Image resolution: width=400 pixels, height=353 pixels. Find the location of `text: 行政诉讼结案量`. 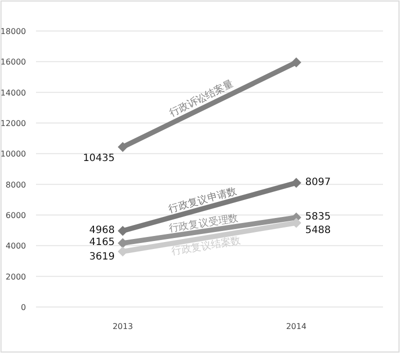

text: 行政诉讼结案量 is located at coordinates (201, 99).